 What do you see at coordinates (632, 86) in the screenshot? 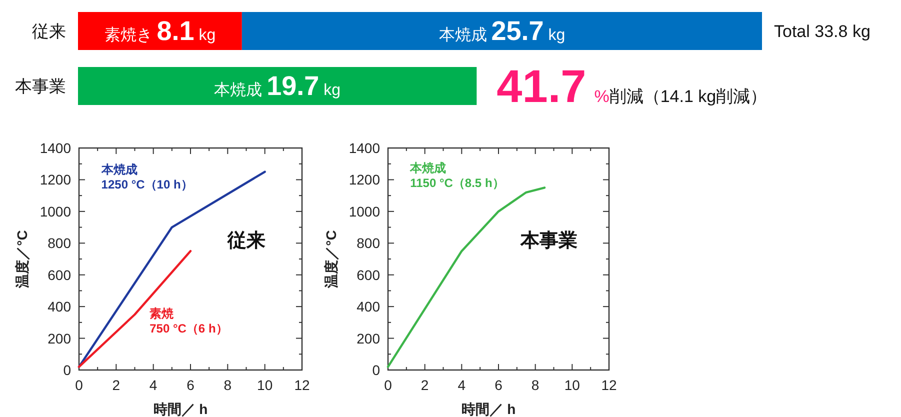
I see `annotation: 41.7 %削減（14.1 kg削減）` at bounding box center [632, 86].